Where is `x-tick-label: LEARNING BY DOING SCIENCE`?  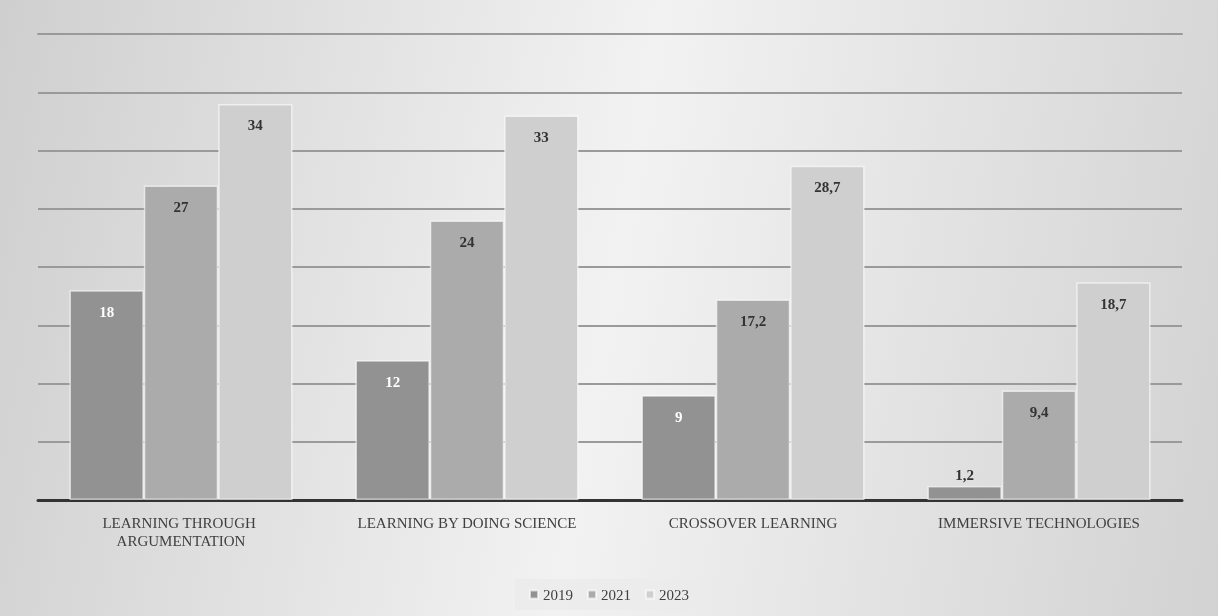 x-tick-label: LEARNING BY DOING SCIENCE is located at coordinates (467, 523).